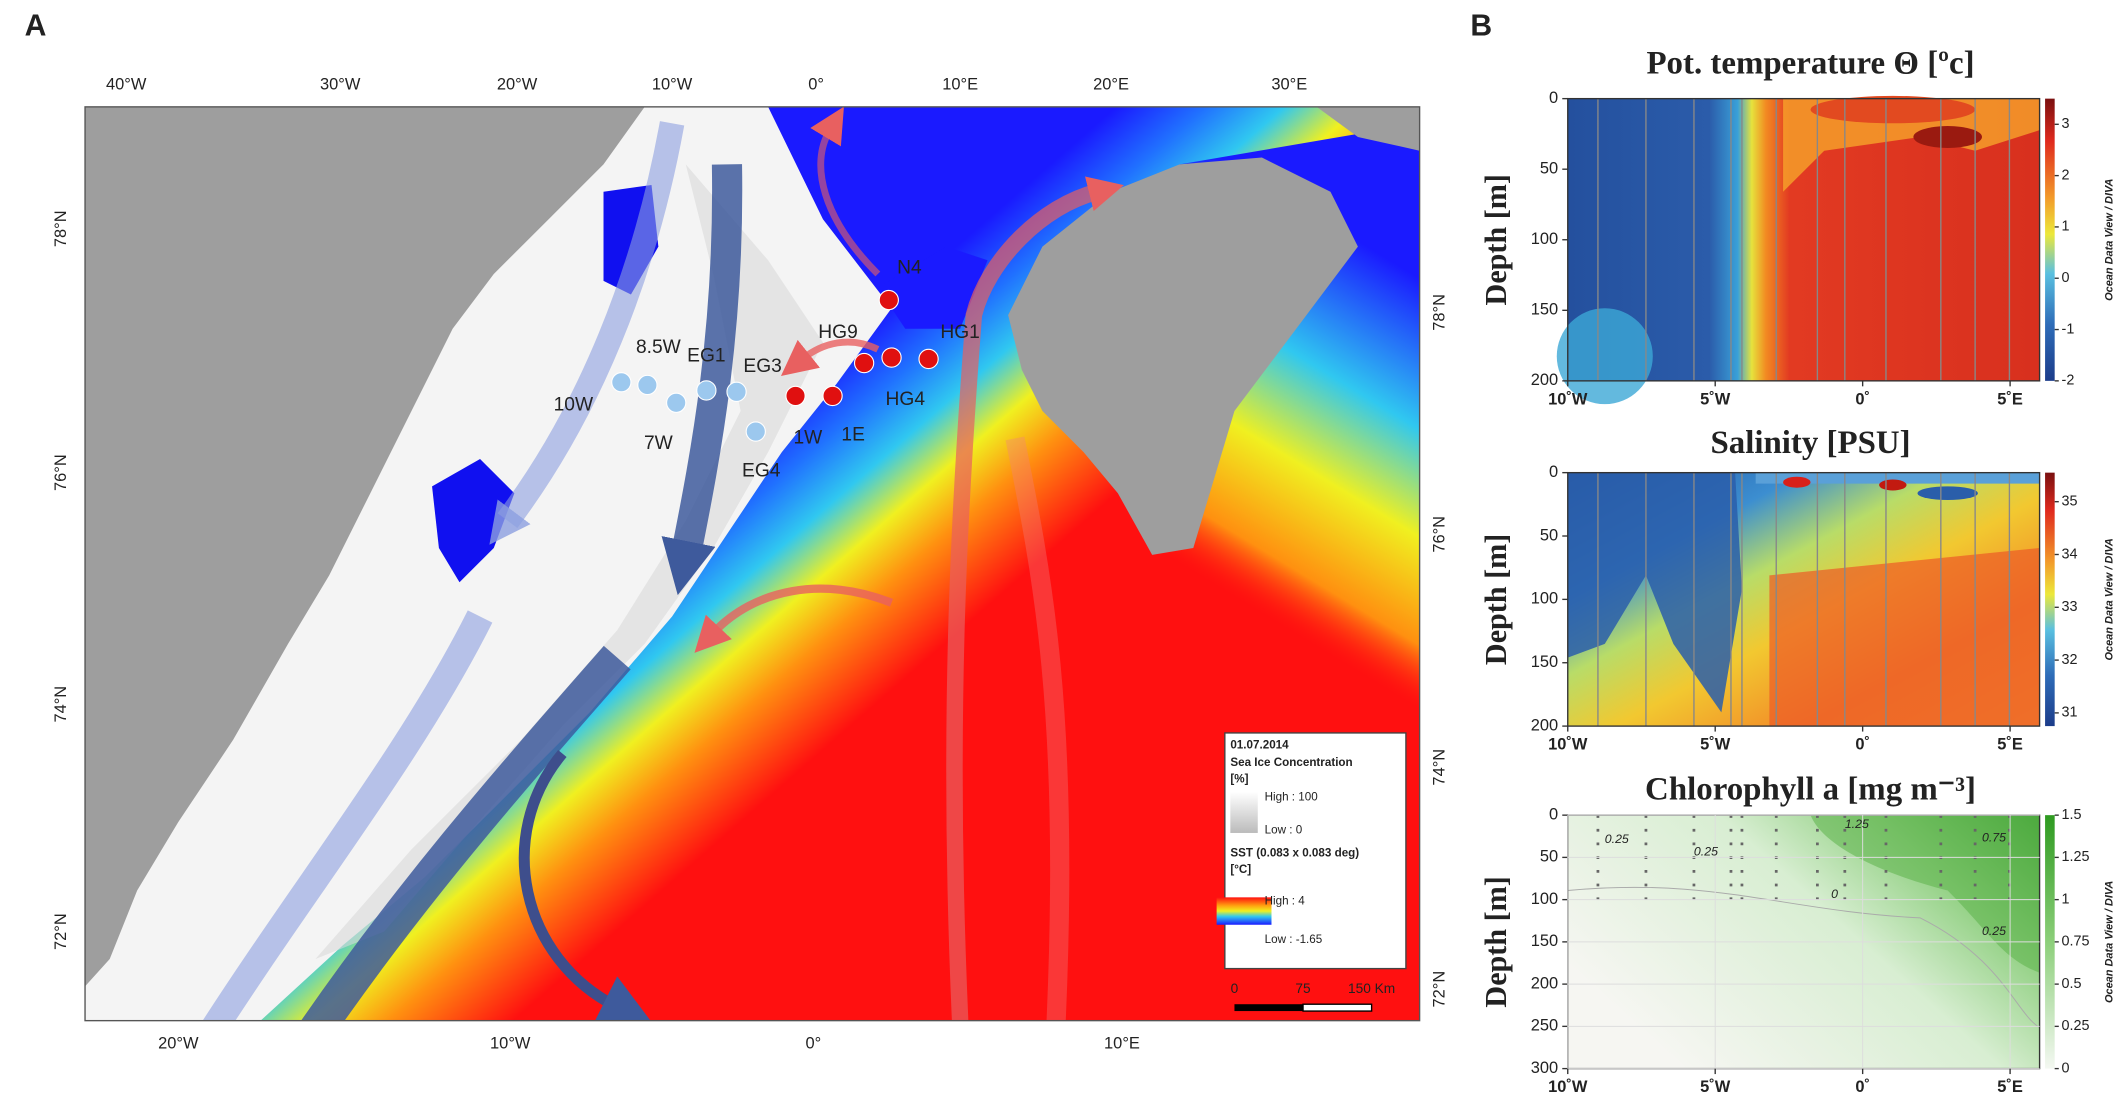  Describe the element at coordinates (762, 366) in the screenshot. I see `station-label: EG3` at that location.